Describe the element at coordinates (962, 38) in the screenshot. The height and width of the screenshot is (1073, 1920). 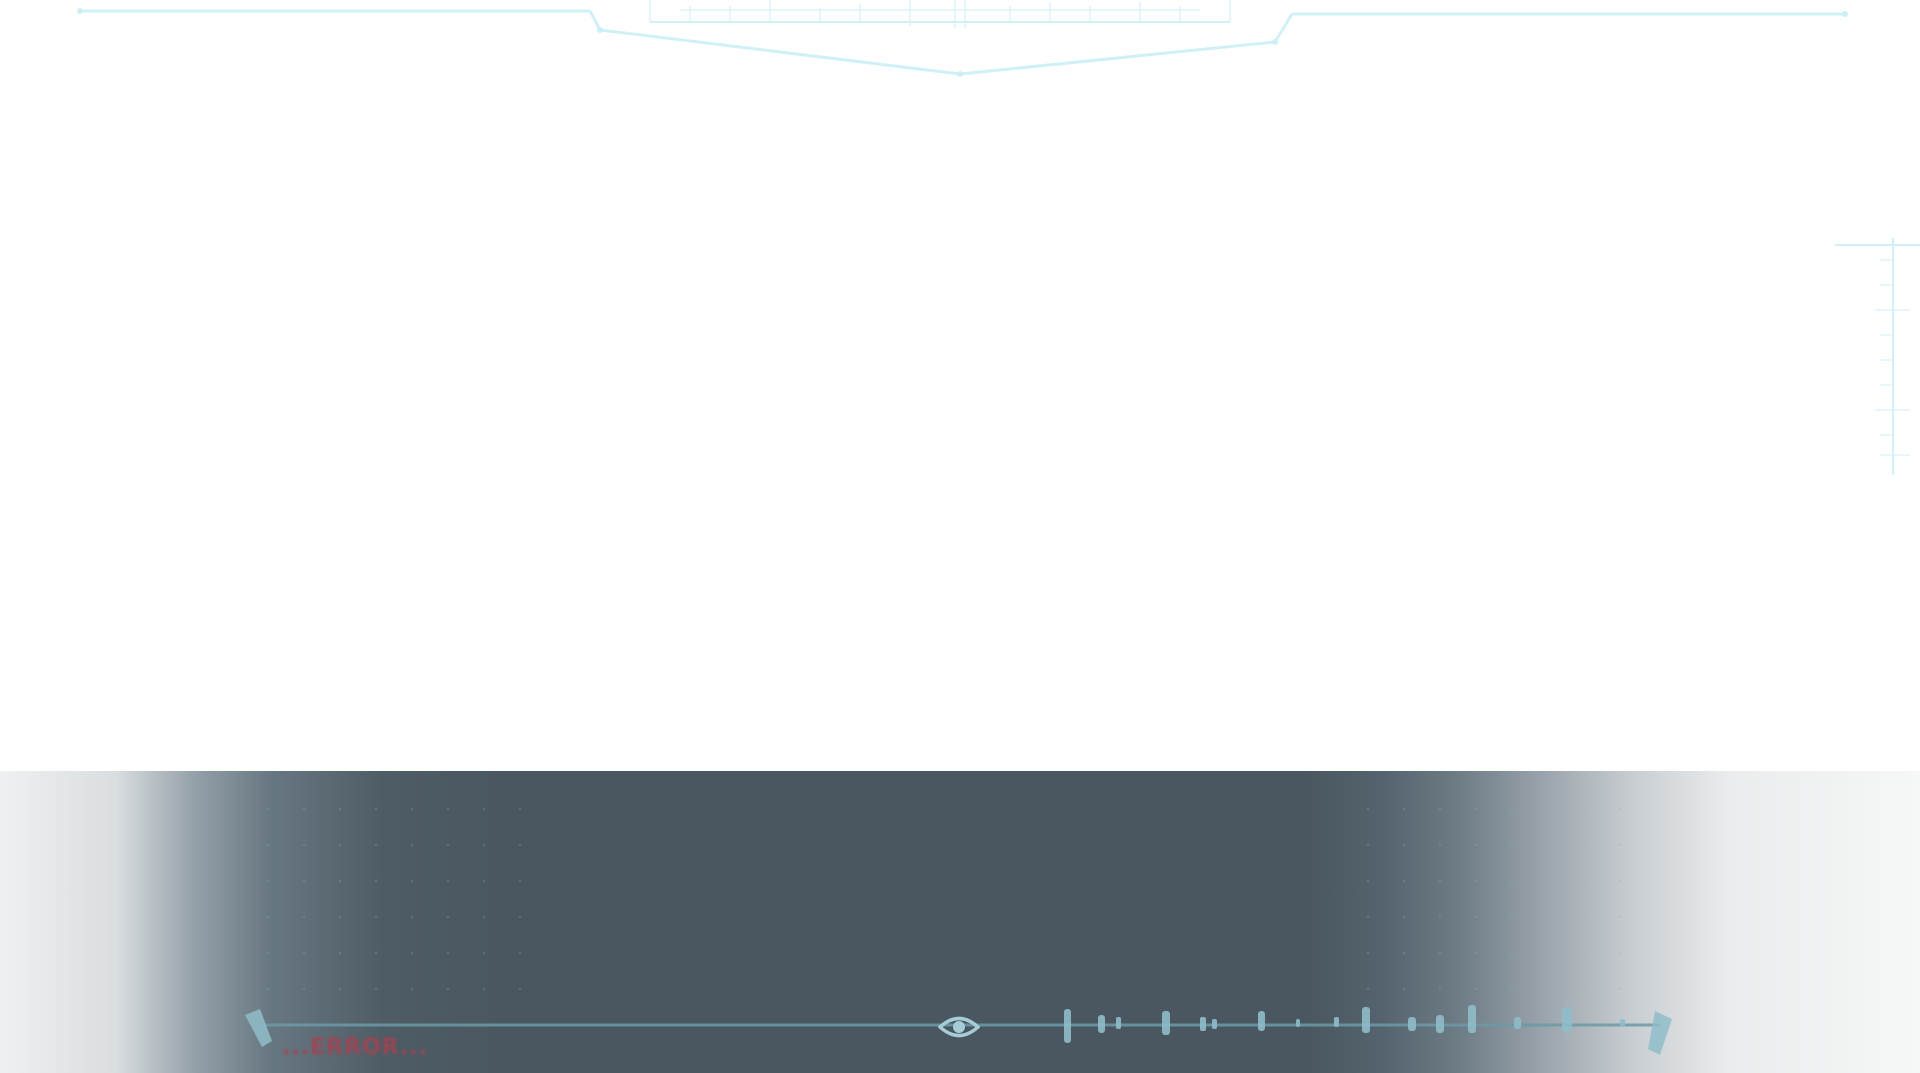
I see `top-hud-frame` at that location.